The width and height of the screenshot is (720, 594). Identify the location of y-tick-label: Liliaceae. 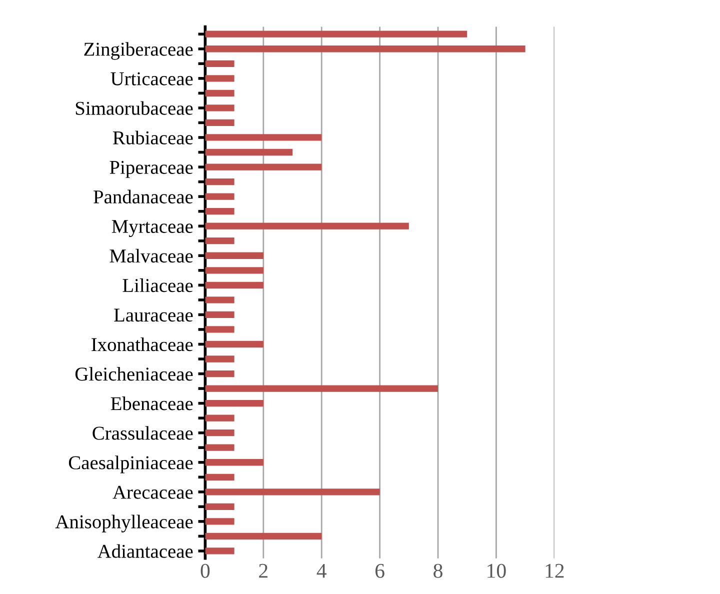
(157, 285).